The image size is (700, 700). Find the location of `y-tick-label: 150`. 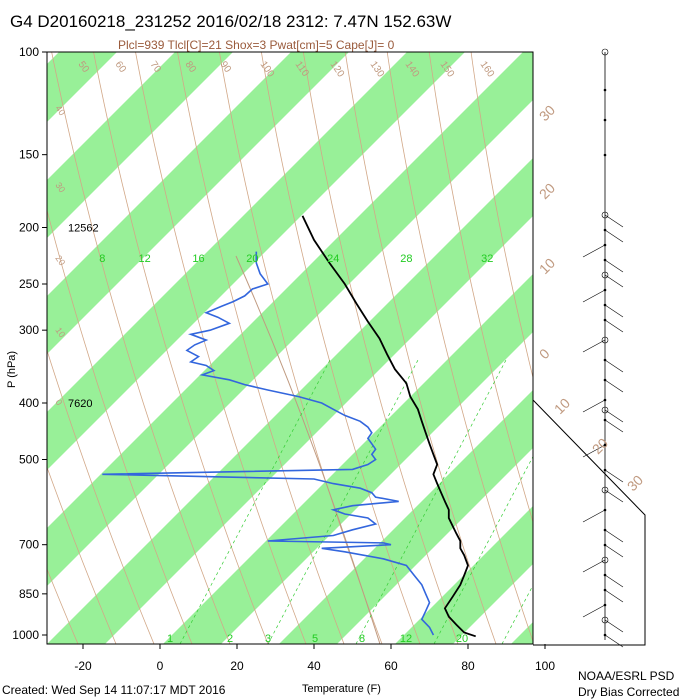

y-tick-label: 150 is located at coordinates (29, 155).